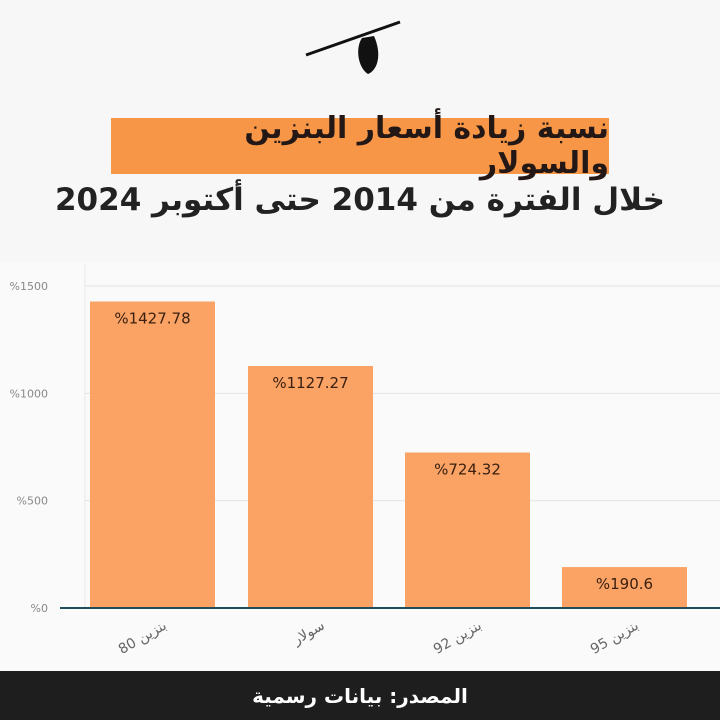 The image size is (720, 720). Describe the element at coordinates (152, 319) in the screenshot. I see `data-label: %1427.78` at that location.